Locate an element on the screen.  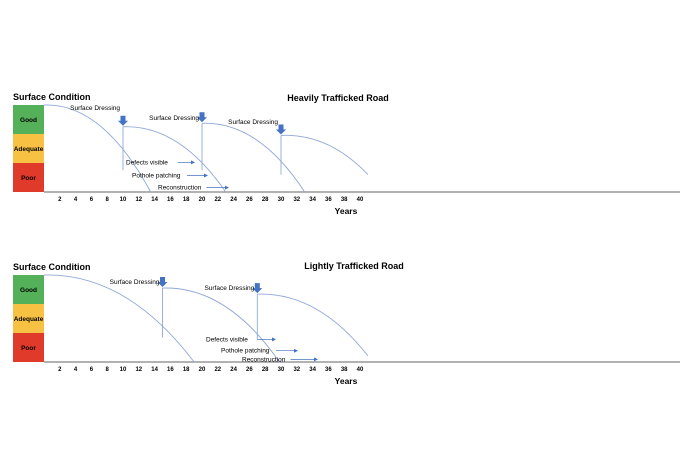
chart-title: Lightly Trafficked Road is located at coordinates (354, 266).